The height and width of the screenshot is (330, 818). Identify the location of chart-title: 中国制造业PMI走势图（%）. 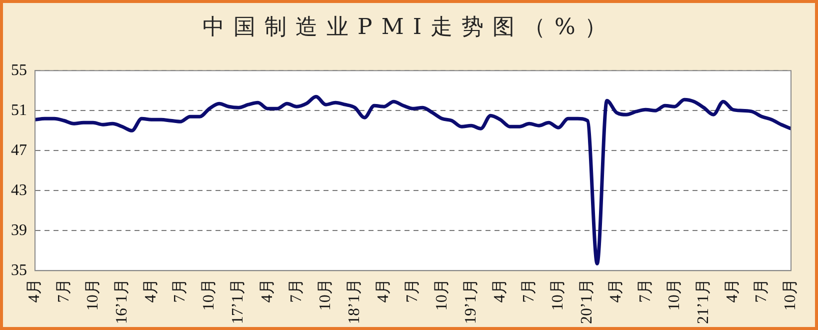
(409, 28).